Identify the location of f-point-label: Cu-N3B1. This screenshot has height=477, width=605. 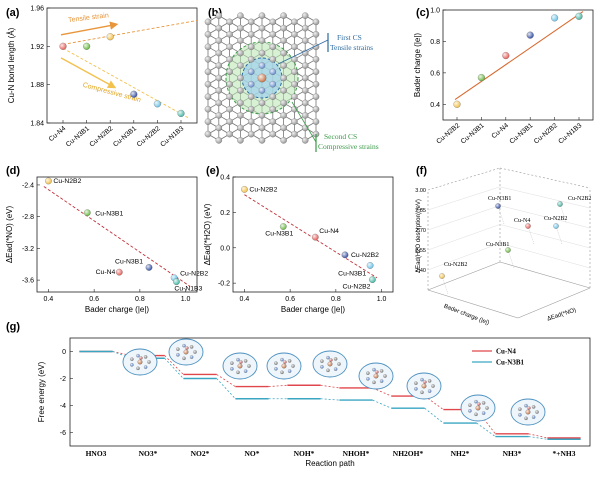
(499, 199).